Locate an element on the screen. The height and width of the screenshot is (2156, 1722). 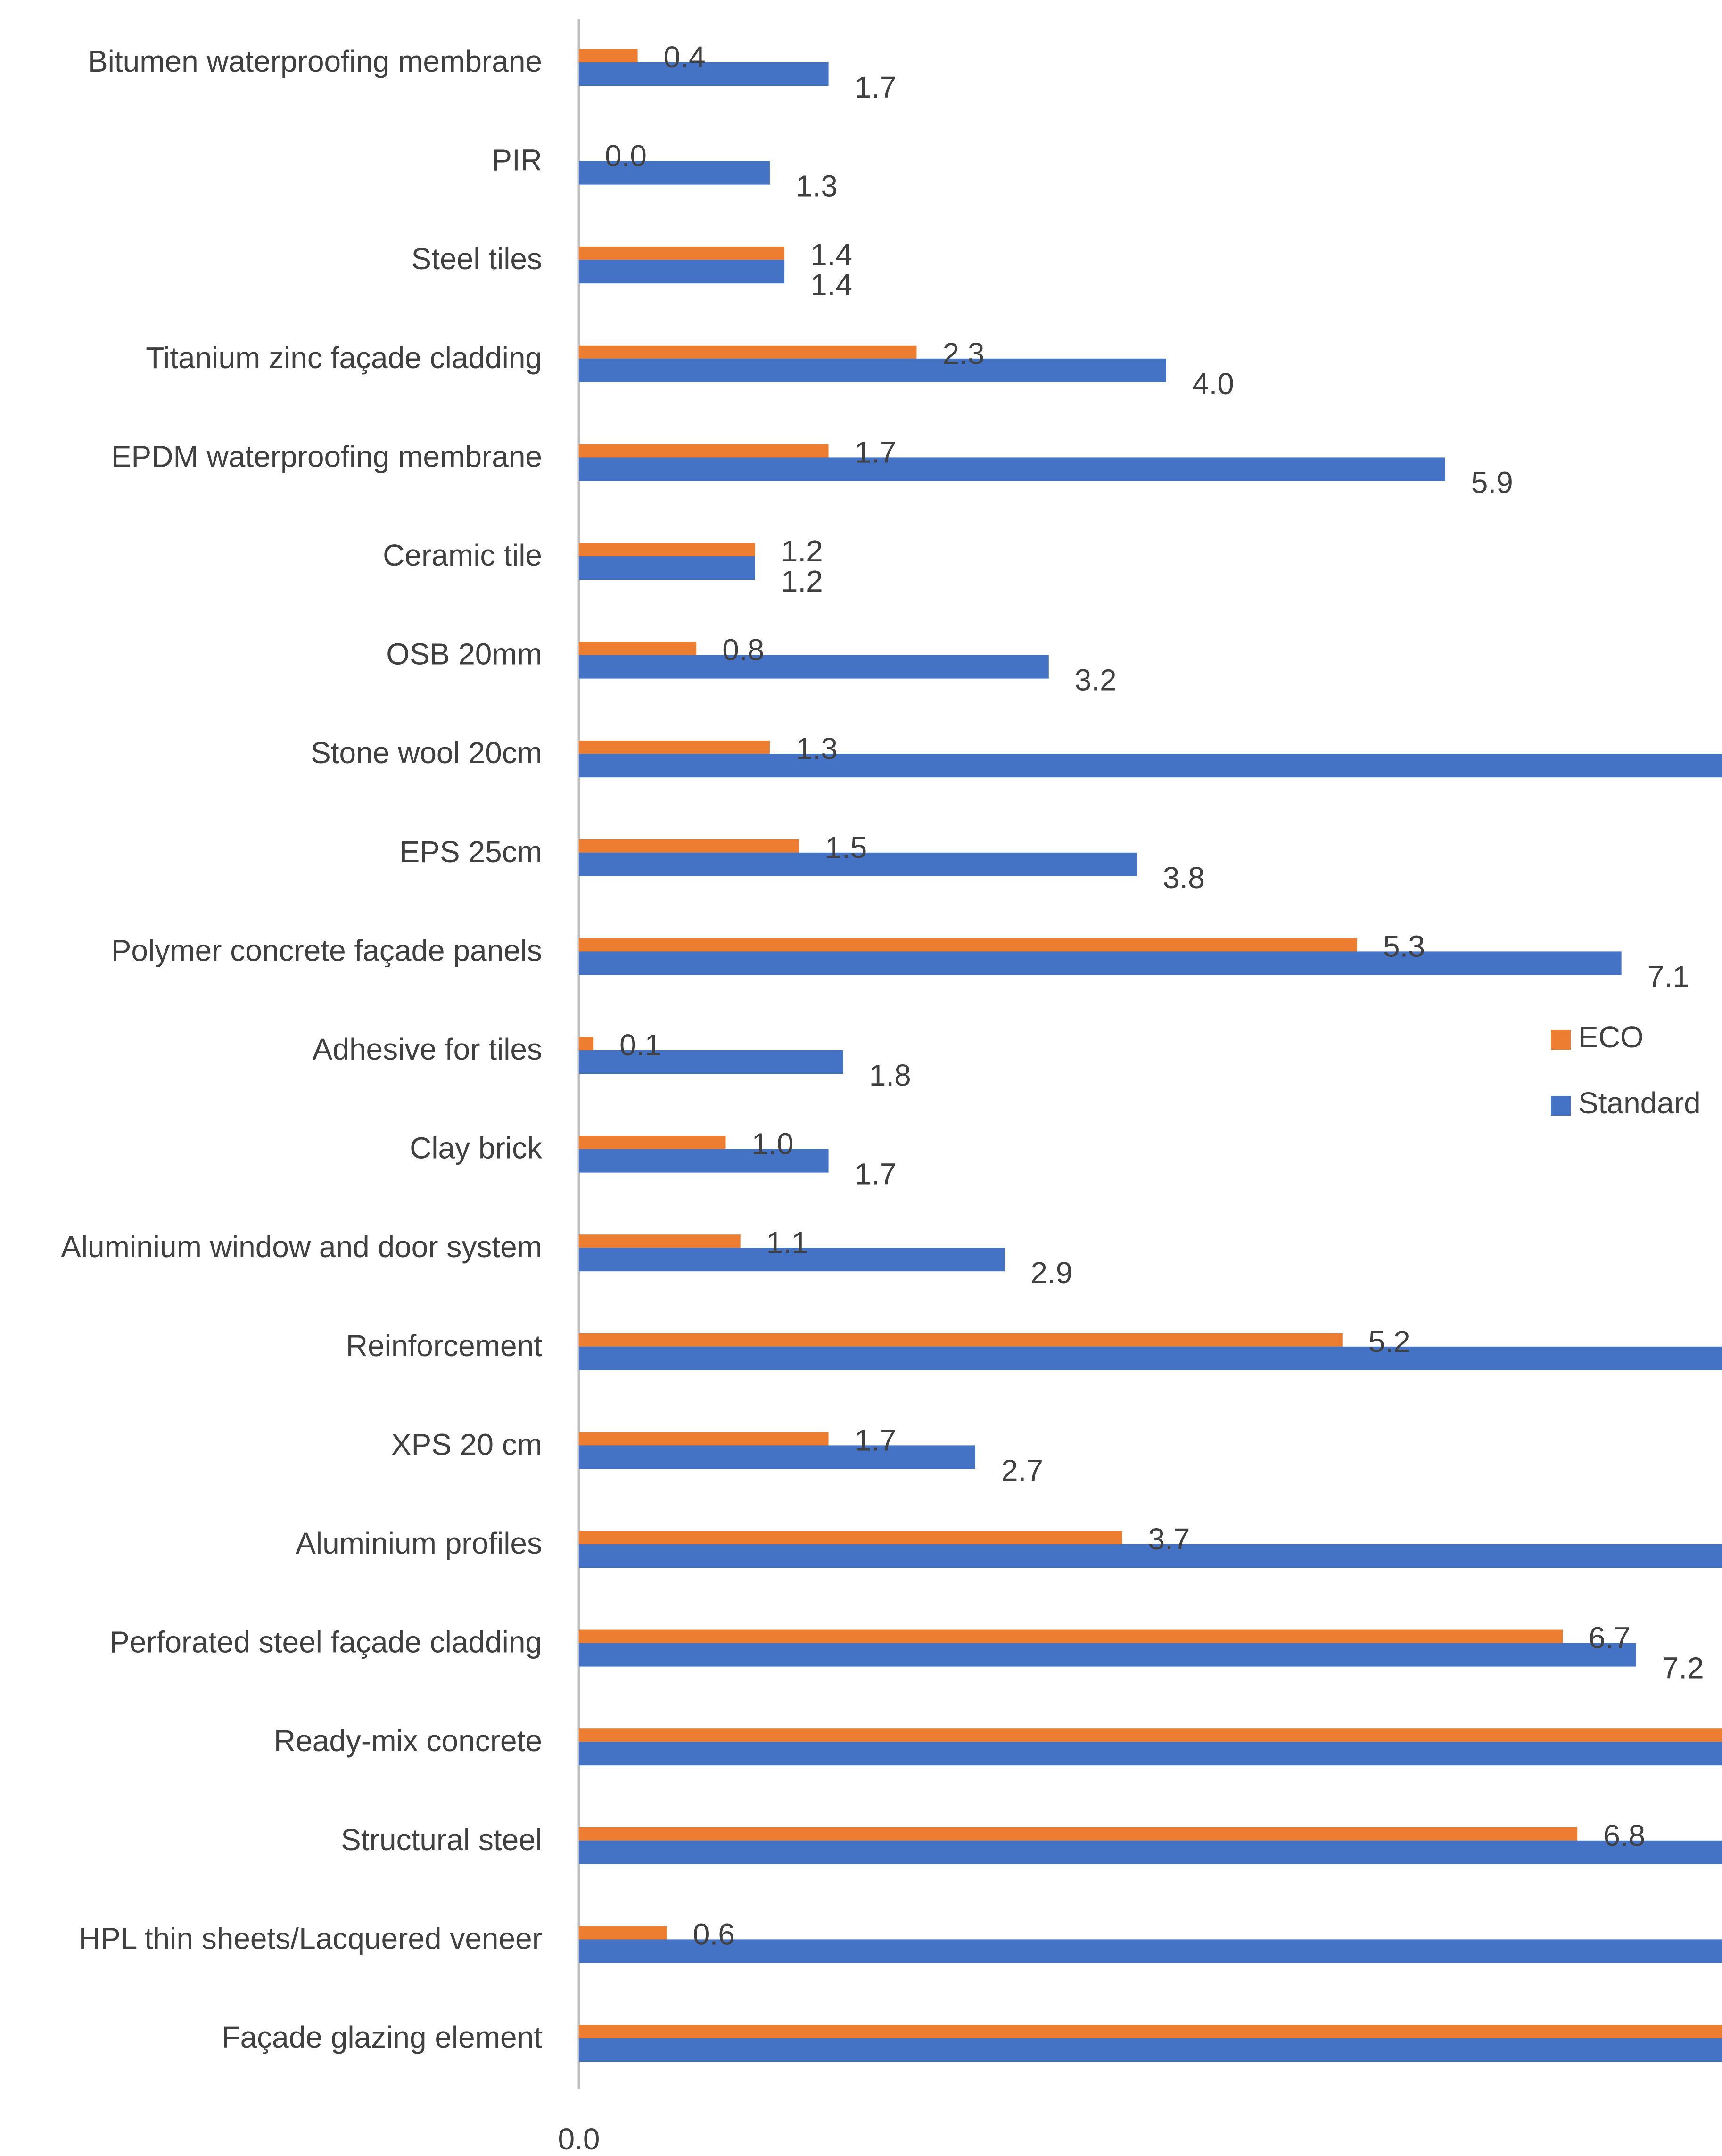
legend-swatch-eco is located at coordinates (1561, 1040).